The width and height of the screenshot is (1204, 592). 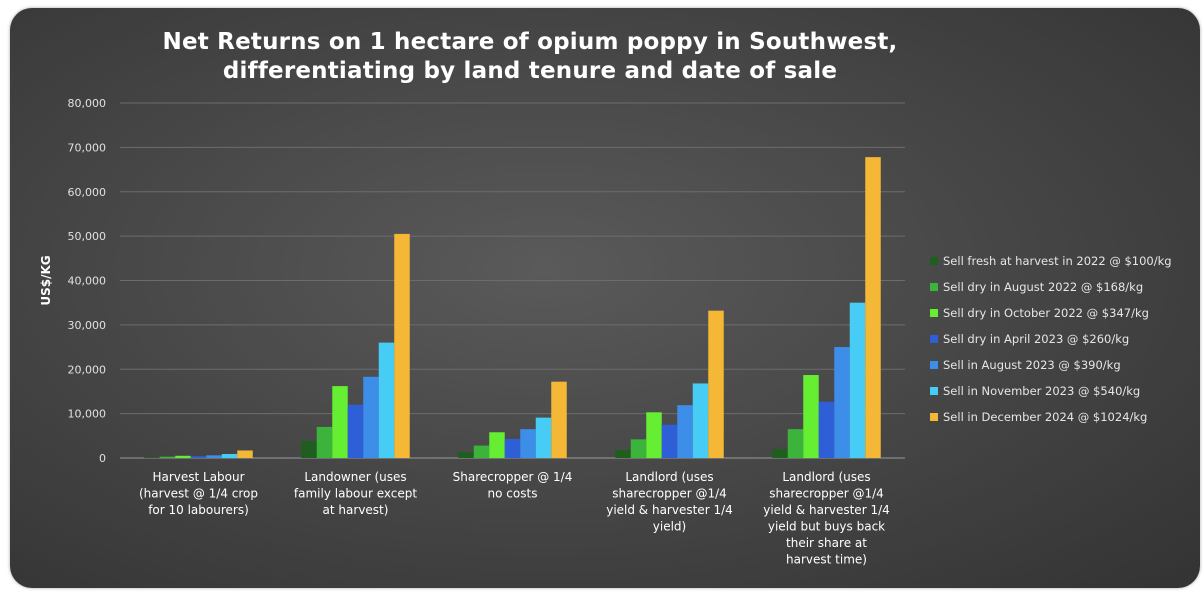 What do you see at coordinates (513, 477) in the screenshot?
I see `x-category-label: Sharecropper @ 1/4` at bounding box center [513, 477].